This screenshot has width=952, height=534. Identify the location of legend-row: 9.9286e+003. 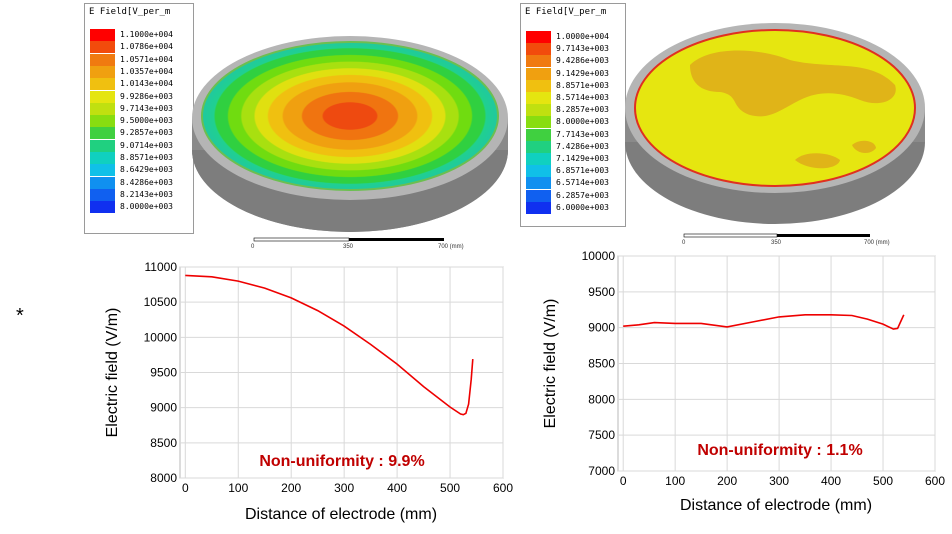
(170, 96).